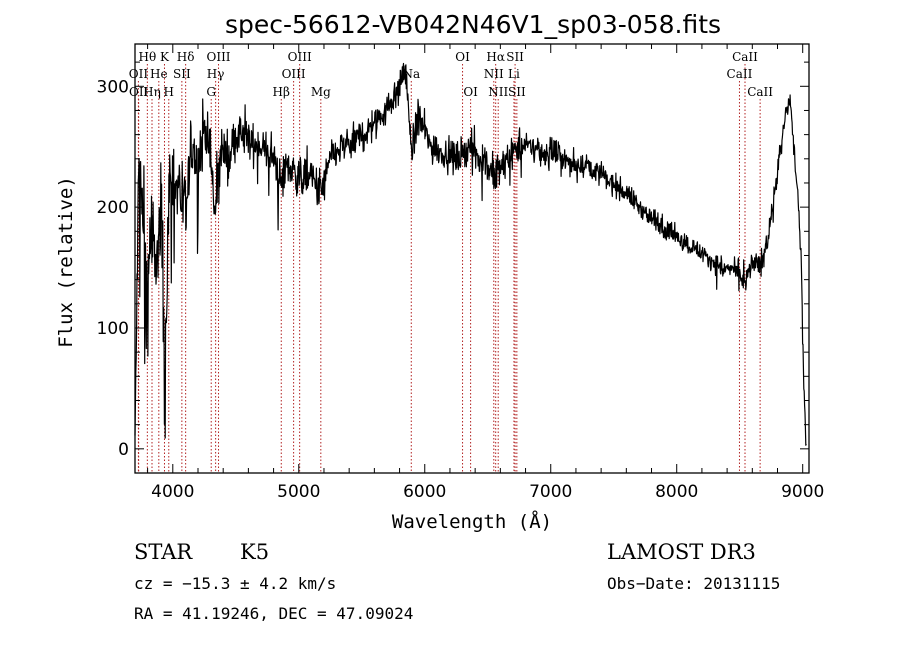 The height and width of the screenshot is (649, 900). I want to click on x-tick-label: 6000, so click(424, 492).